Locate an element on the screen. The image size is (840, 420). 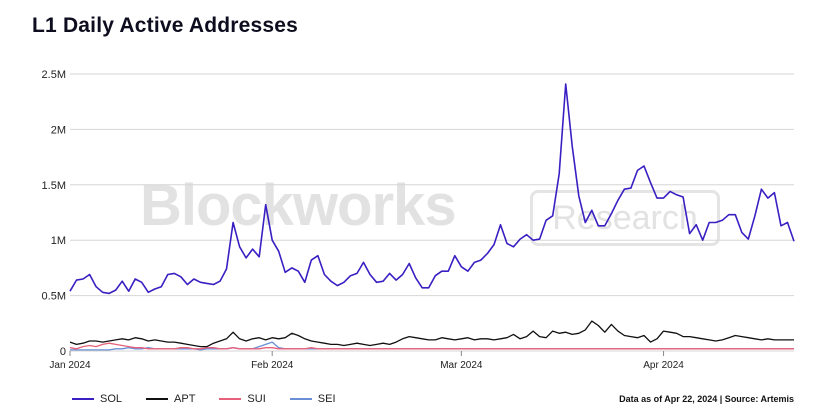
legend-item-apt: APT is located at coordinates (170, 399).